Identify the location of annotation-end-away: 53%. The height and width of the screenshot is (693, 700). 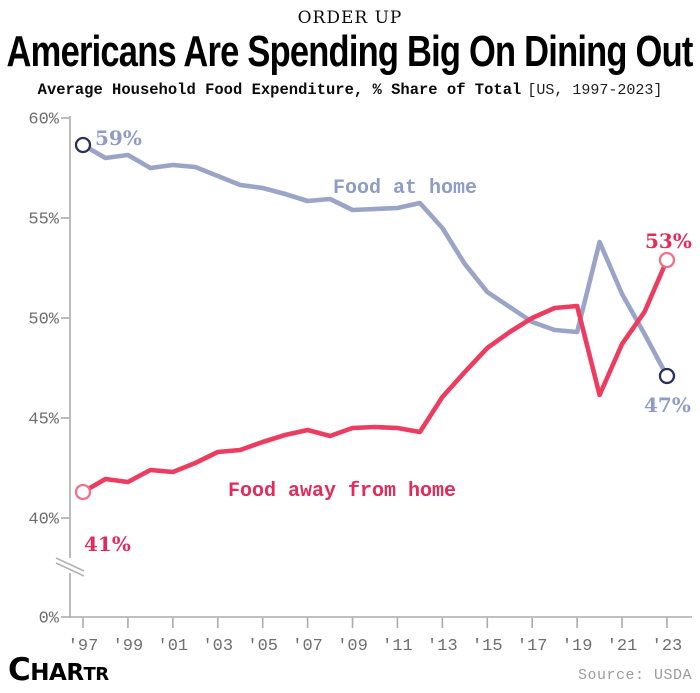
(668, 241).